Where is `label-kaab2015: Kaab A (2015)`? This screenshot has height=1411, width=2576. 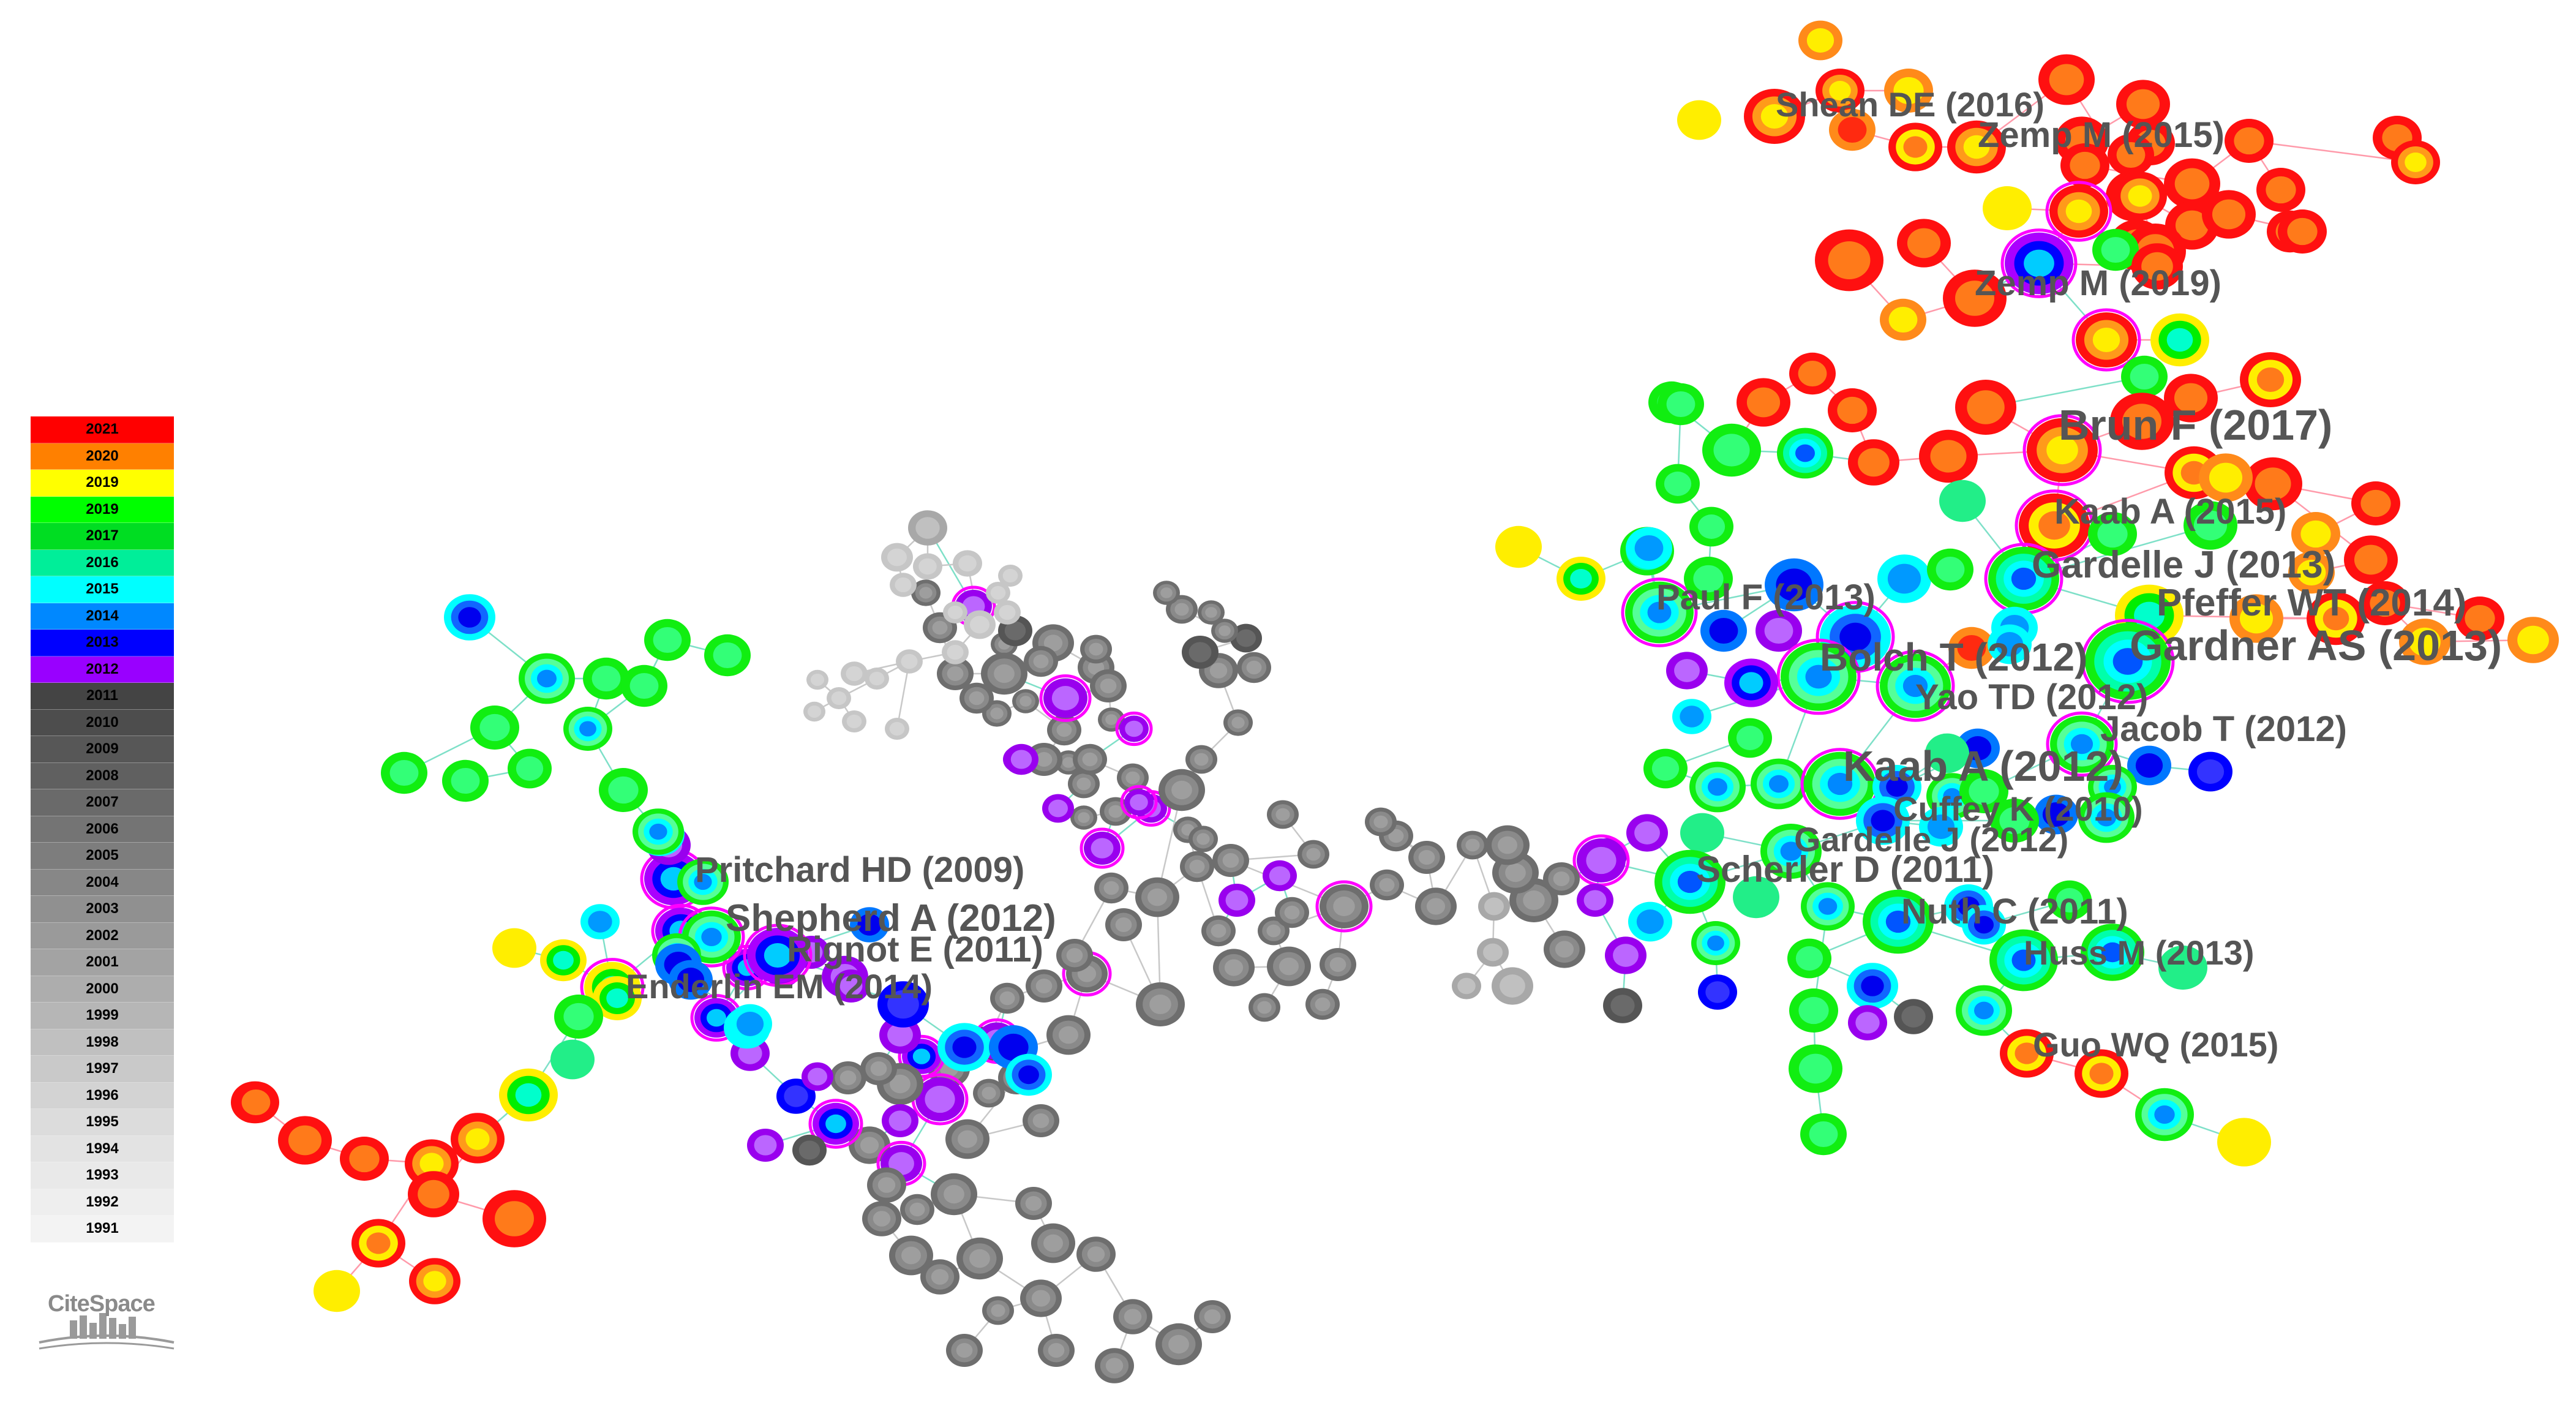 label-kaab2015: Kaab A (2015) is located at coordinates (2170, 512).